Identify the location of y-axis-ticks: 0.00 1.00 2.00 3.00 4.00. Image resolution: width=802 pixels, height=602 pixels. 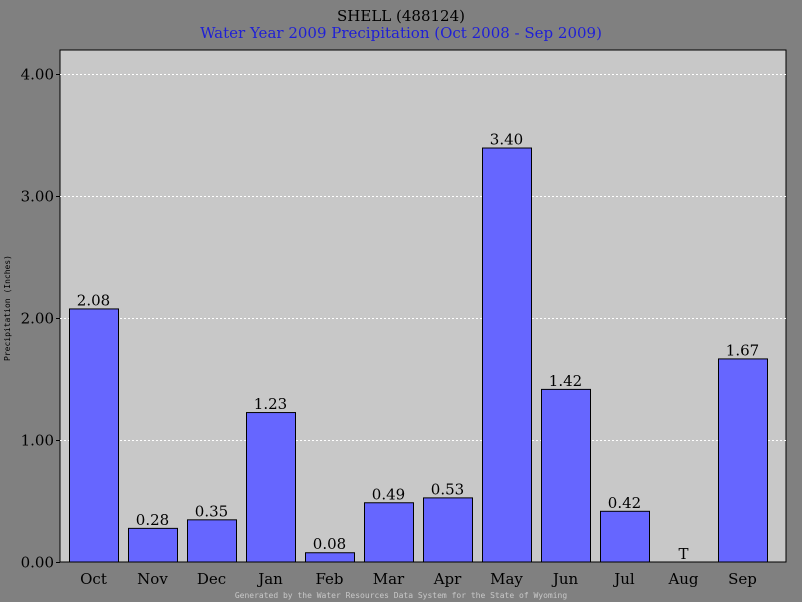
(40, 319).